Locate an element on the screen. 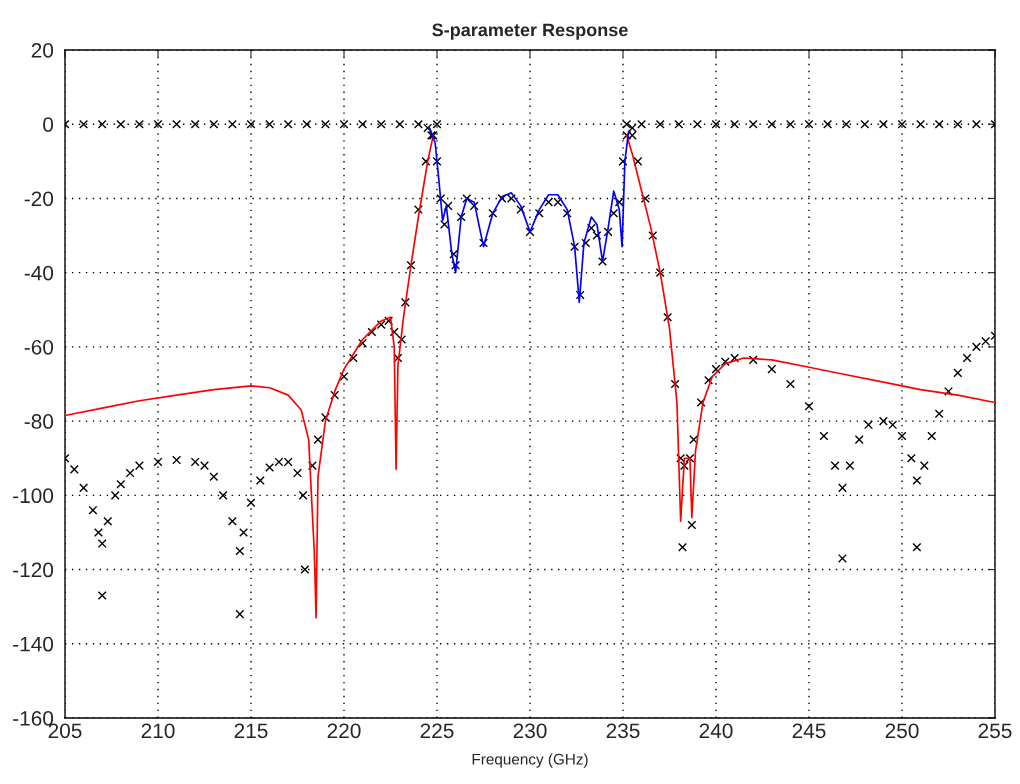 This screenshot has height=784, width=1020. y-tick-label: 20 is located at coordinates (42, 50).